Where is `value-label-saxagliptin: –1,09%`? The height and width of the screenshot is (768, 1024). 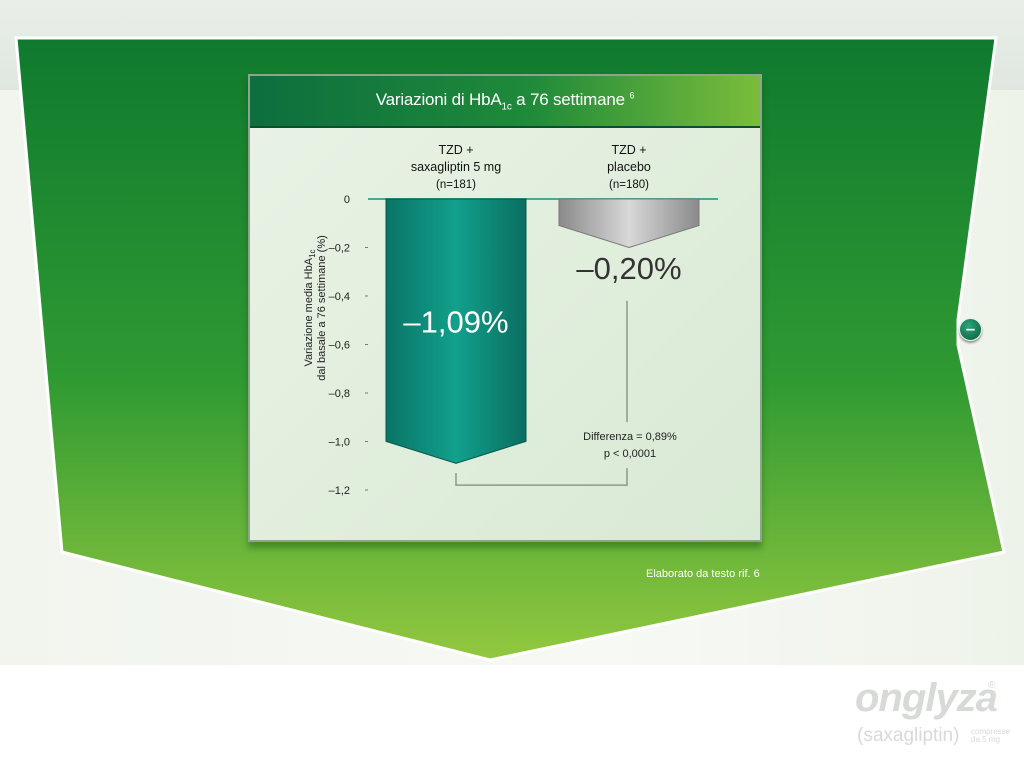
value-label-saxagliptin: –1,09% is located at coordinates (455, 321).